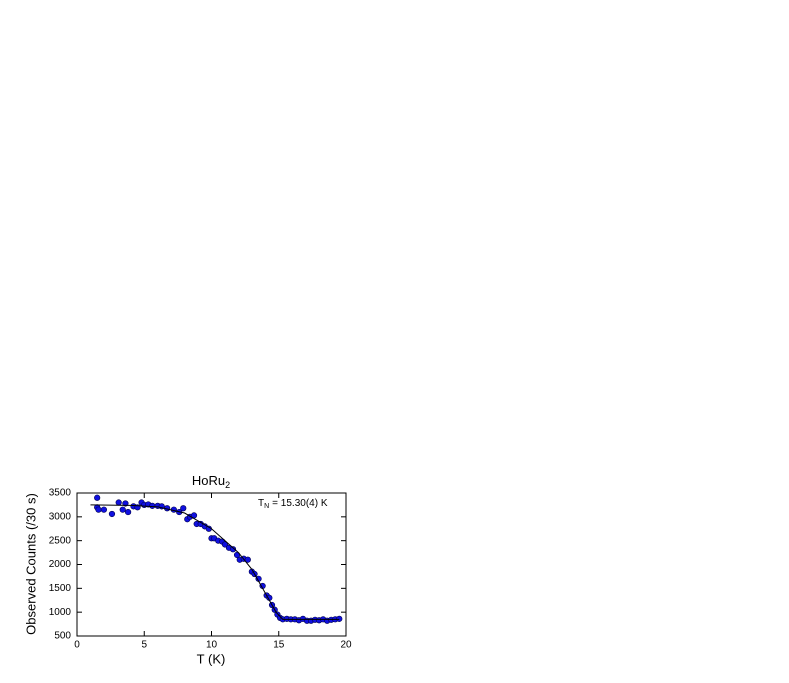  I want to click on y-tick-label: 3000, so click(60, 516).